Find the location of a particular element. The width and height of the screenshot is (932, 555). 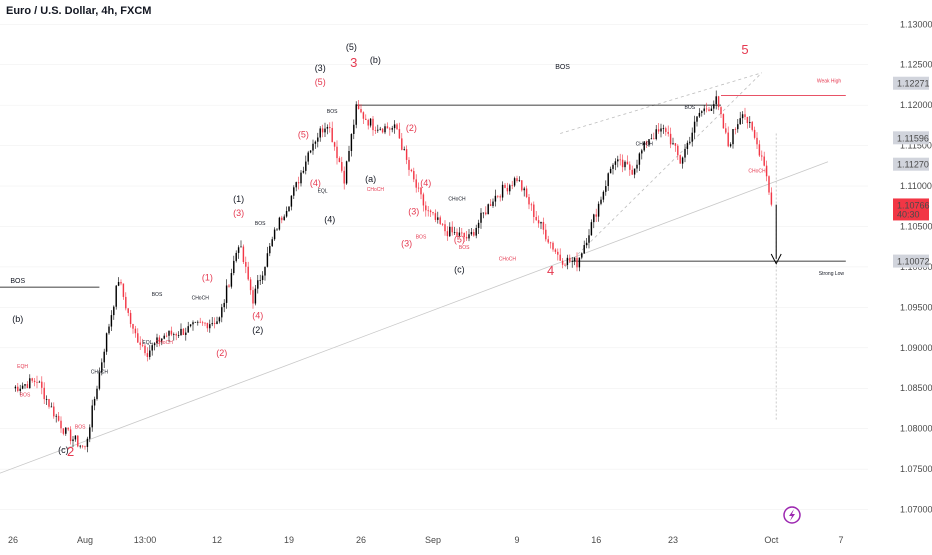

wave-label: (5) is located at coordinates (351, 47).